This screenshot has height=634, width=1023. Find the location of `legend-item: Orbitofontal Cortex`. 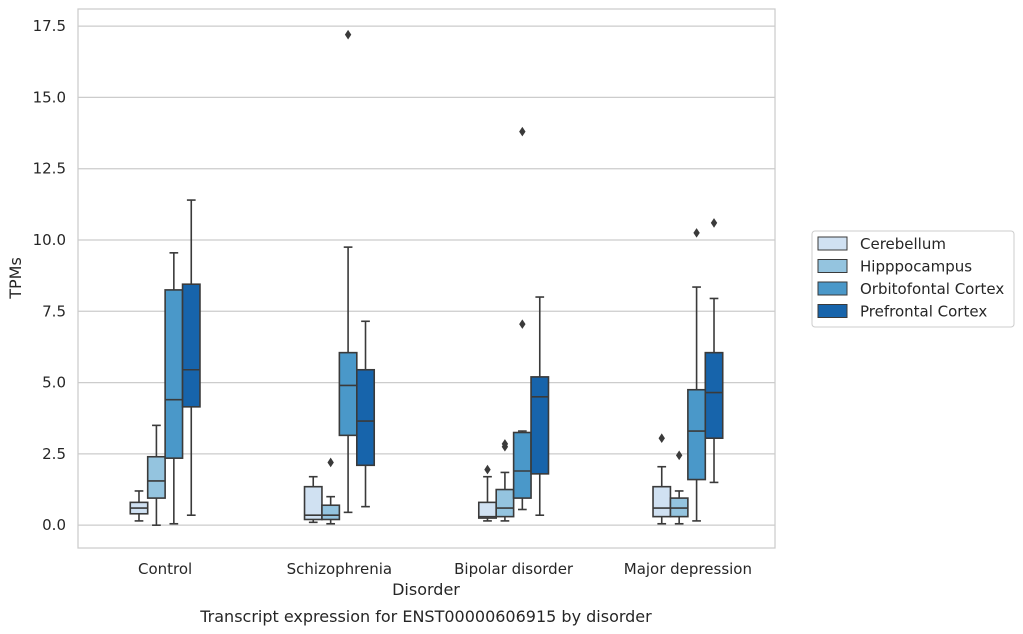

legend-item: Orbitofontal Cortex is located at coordinates (910, 289).